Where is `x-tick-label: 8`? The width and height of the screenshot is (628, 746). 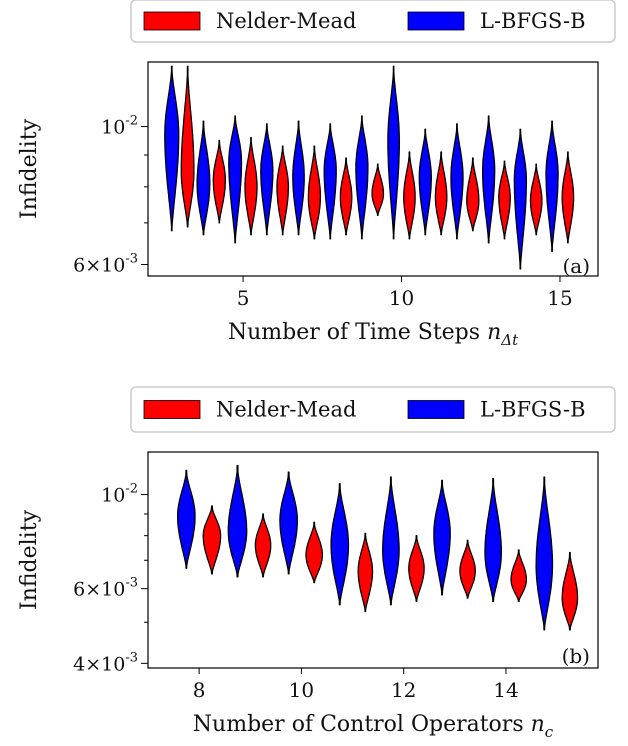 x-tick-label: 8 is located at coordinates (199, 690).